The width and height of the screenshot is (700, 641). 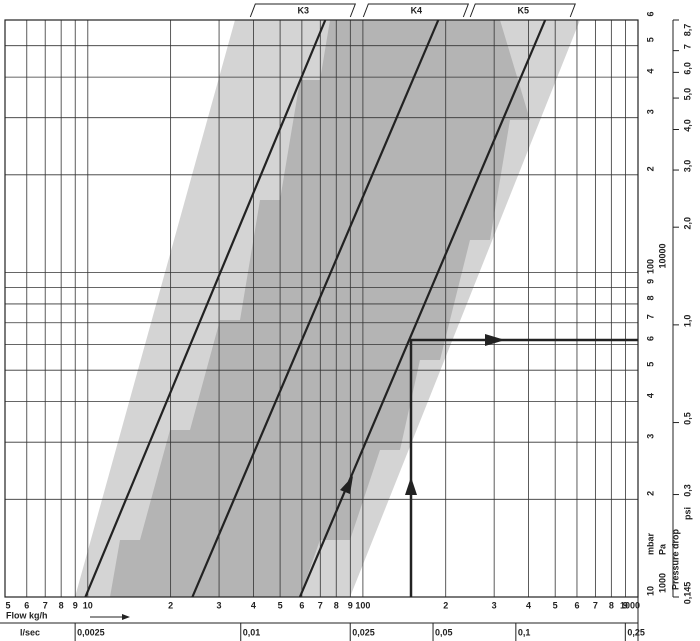 I want to click on y2-tick-label: 0,3, so click(x=687, y=490).